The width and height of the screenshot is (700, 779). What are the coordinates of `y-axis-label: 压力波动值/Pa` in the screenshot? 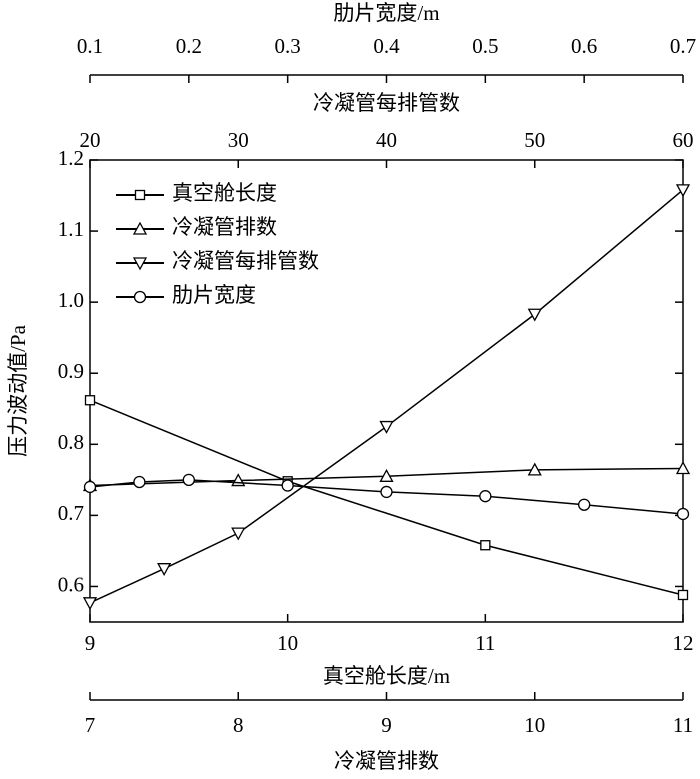 It's located at (18, 390).